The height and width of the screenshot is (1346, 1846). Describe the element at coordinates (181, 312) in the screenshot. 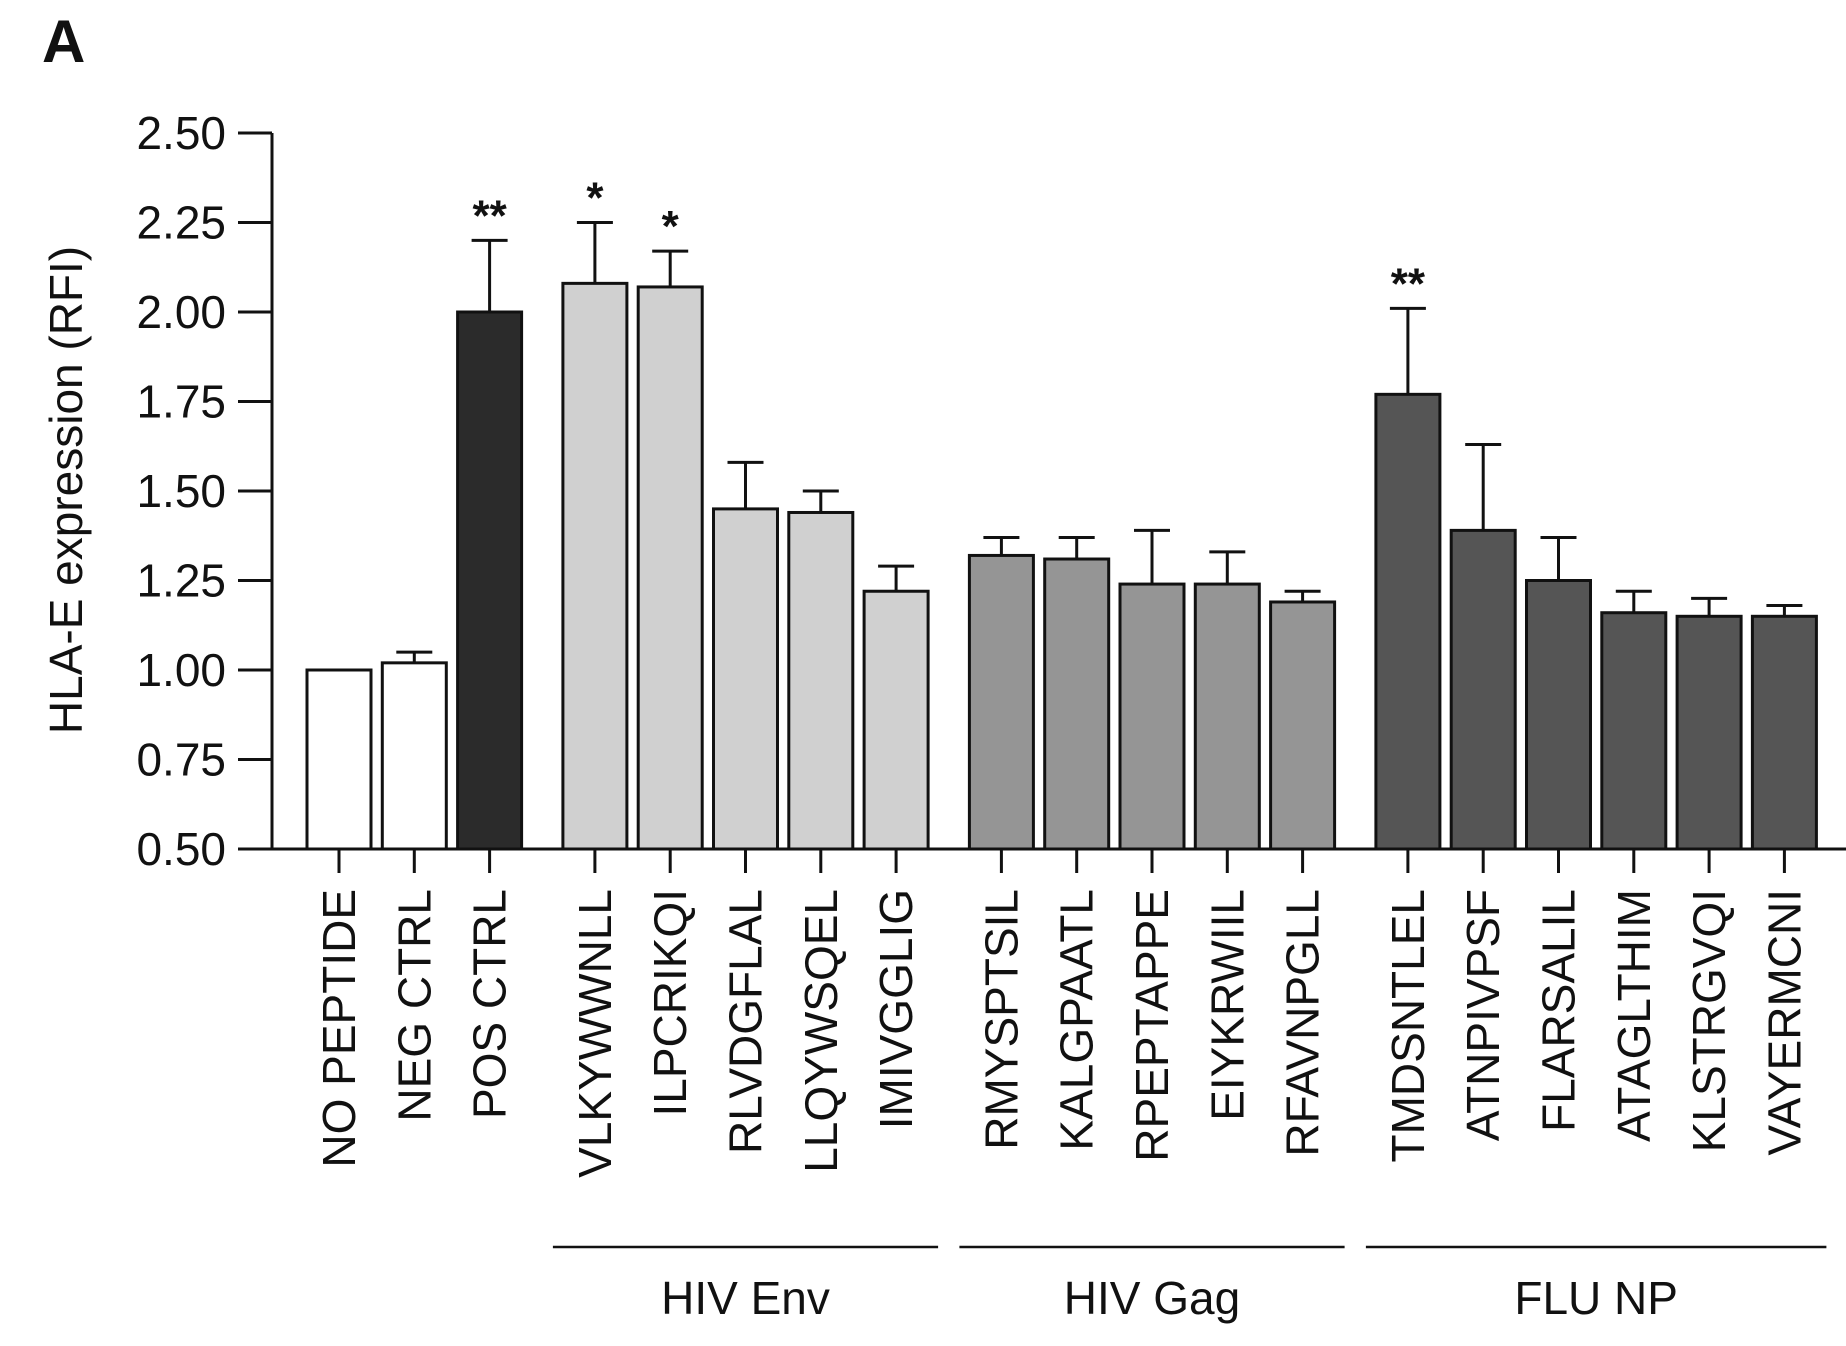

I see `y-tick-label: 2.00` at that location.